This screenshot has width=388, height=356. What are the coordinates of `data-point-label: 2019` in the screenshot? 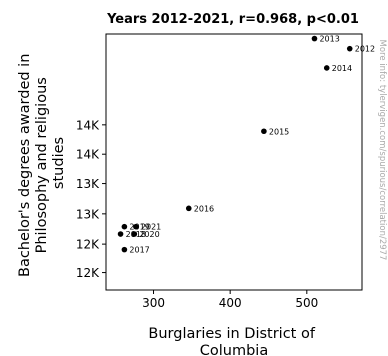 It's located at (139, 227).